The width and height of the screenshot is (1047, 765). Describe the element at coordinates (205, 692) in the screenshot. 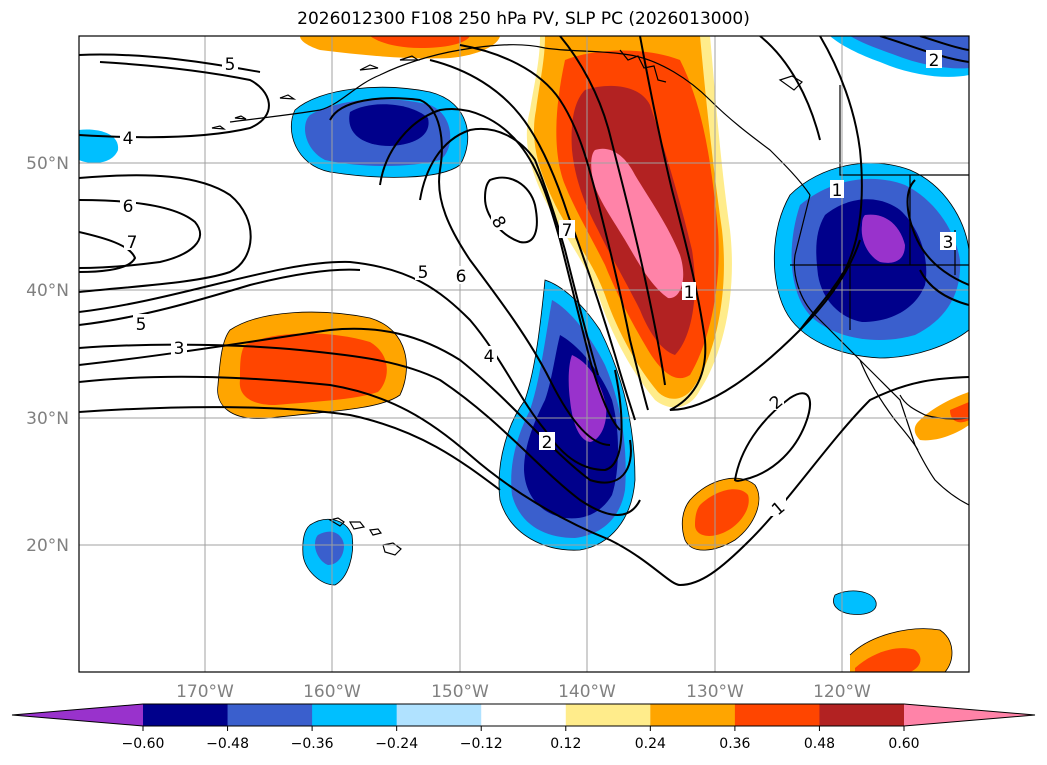

I see `lon-label-170w: 170°W` at that location.